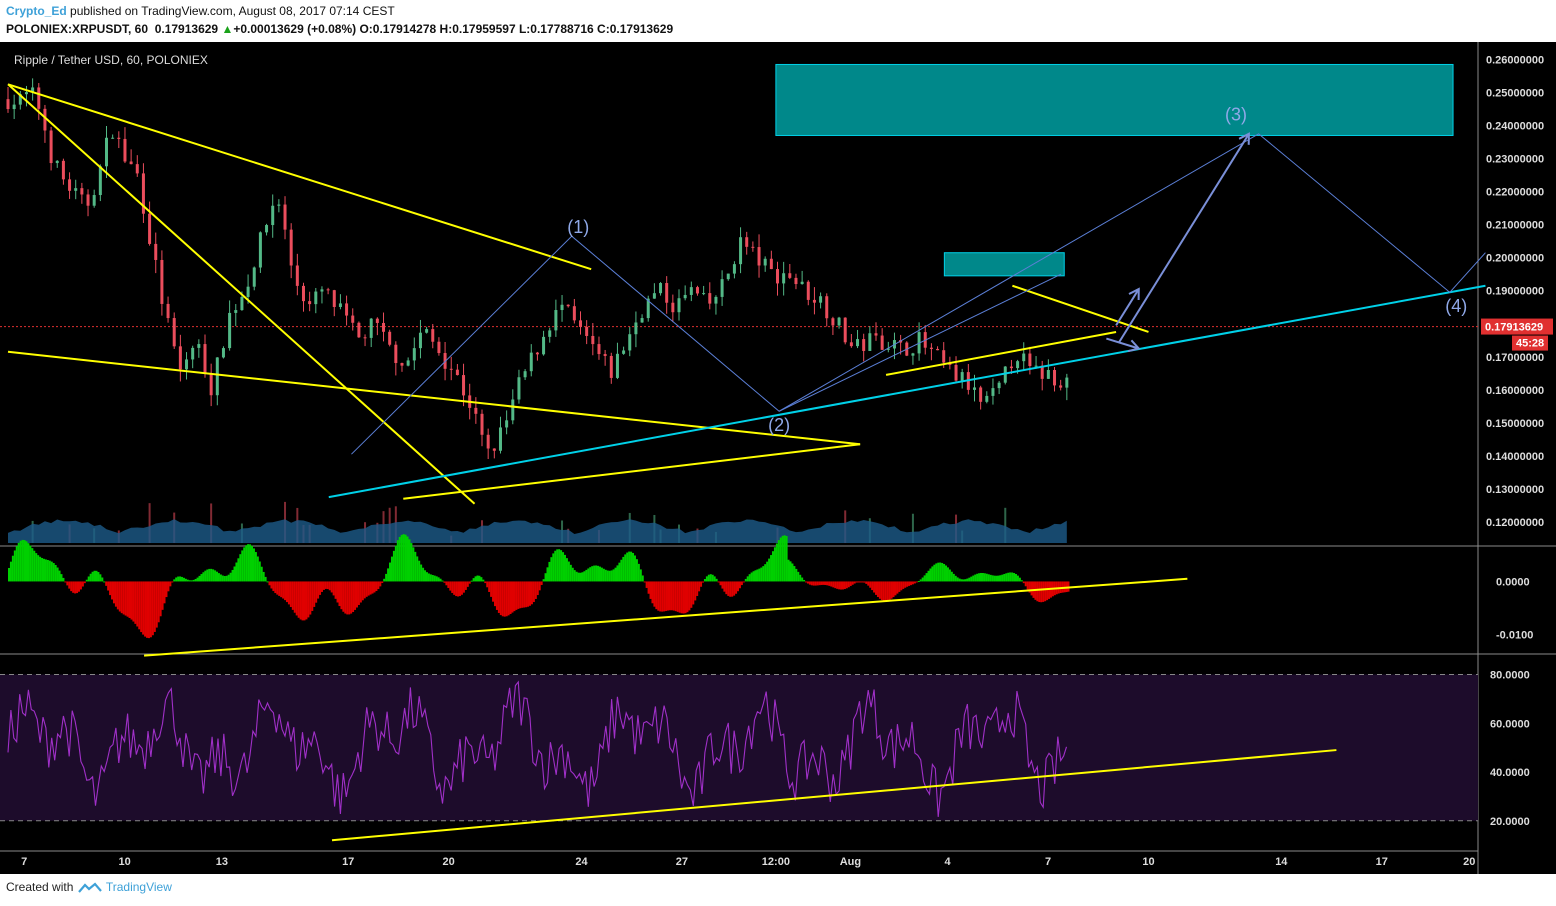 This screenshot has width=1556, height=906. What do you see at coordinates (1515, 358) in the screenshot?
I see `price-tick-label: 0.17000000` at bounding box center [1515, 358].